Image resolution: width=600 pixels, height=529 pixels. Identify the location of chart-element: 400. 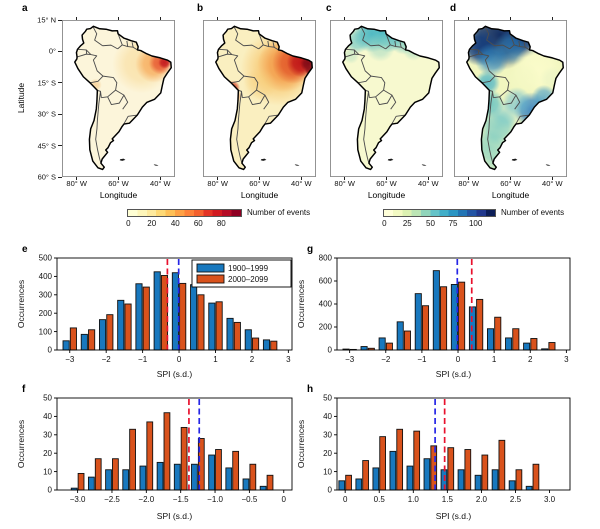
(326, 304).